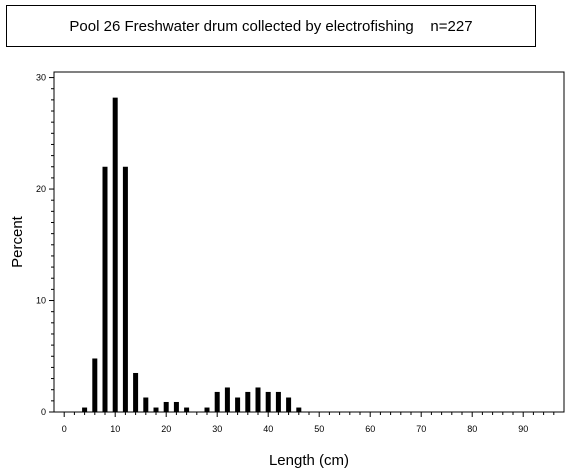 This screenshot has height=475, width=570. What do you see at coordinates (64, 429) in the screenshot?
I see `x-tick-label: 0` at bounding box center [64, 429].